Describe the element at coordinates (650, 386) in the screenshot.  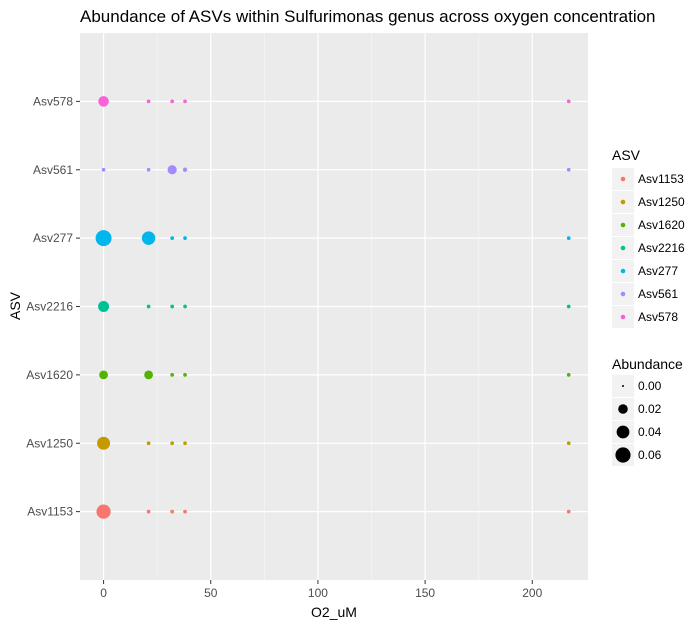
I see `legend-label: 0.00` at that location.